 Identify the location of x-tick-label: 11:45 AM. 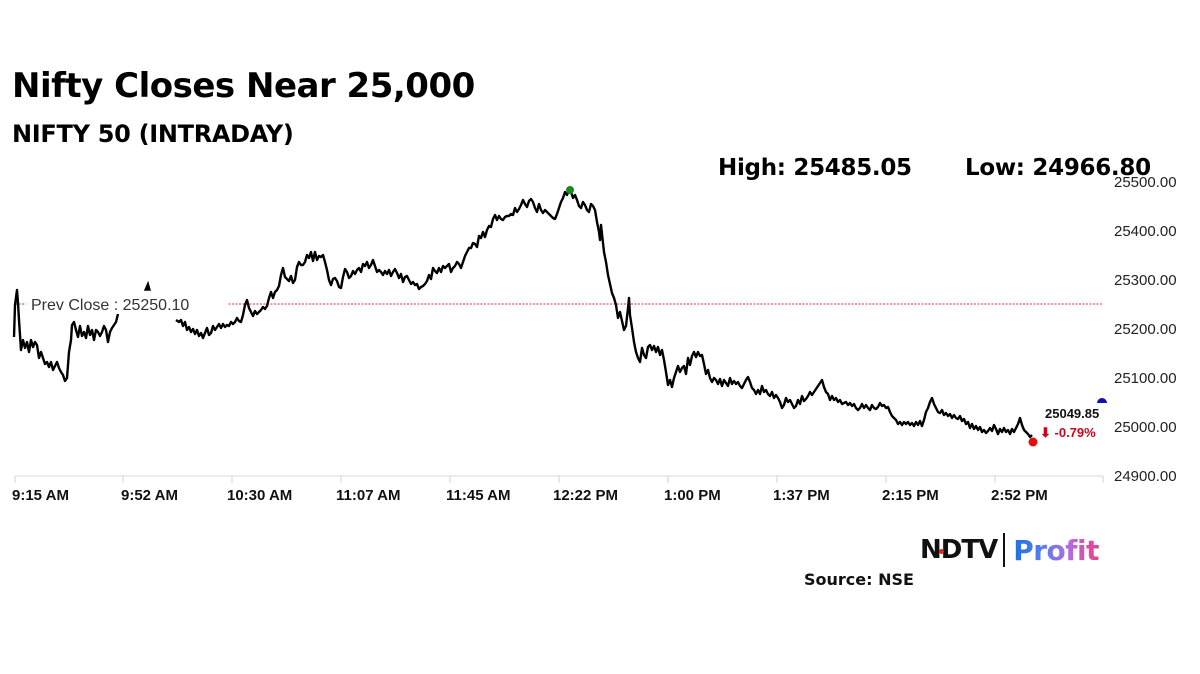
(478, 495).